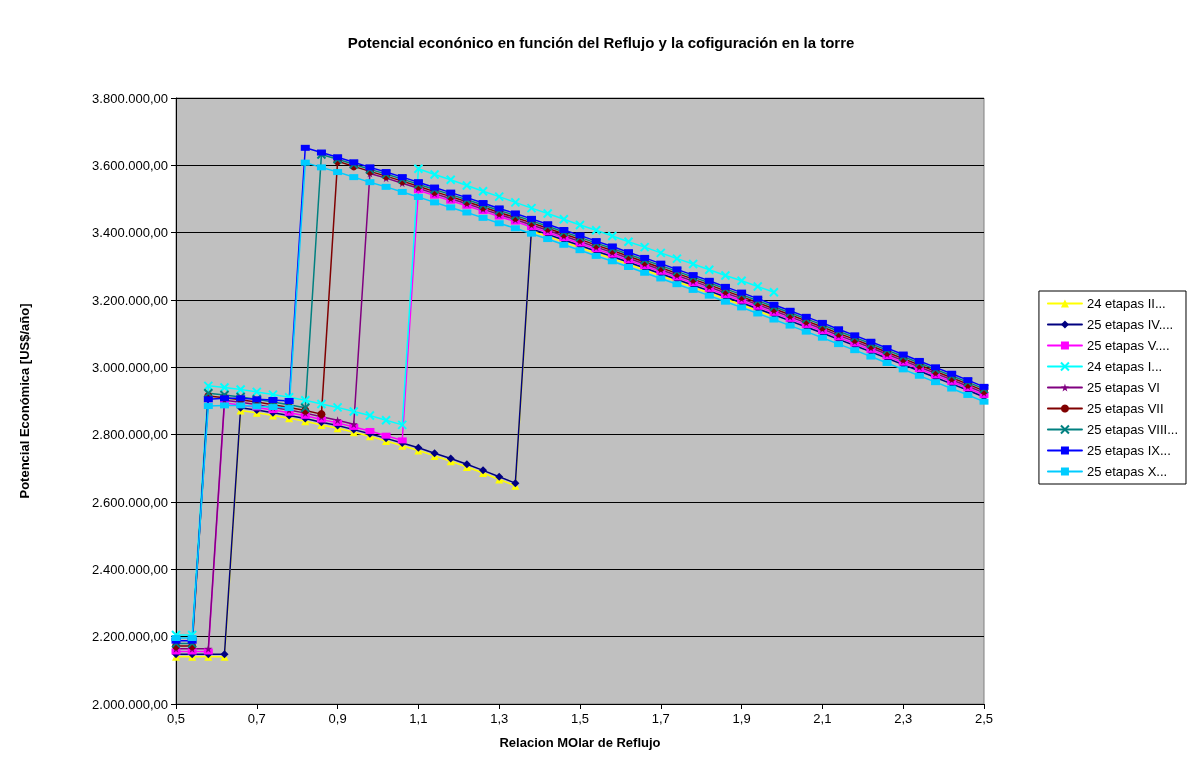 Image resolution: width=1202 pixels, height=775 pixels. Describe the element at coordinates (337, 718) in the screenshot. I see `x-tick-label: 0,9` at that location.